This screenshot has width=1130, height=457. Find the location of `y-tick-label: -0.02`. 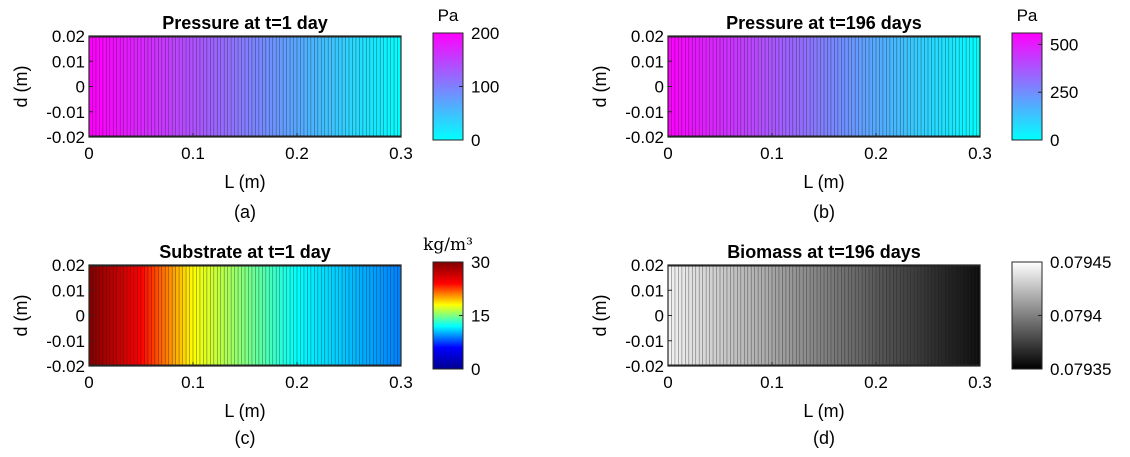

y-tick-label: -0.02 is located at coordinates (65, 366).